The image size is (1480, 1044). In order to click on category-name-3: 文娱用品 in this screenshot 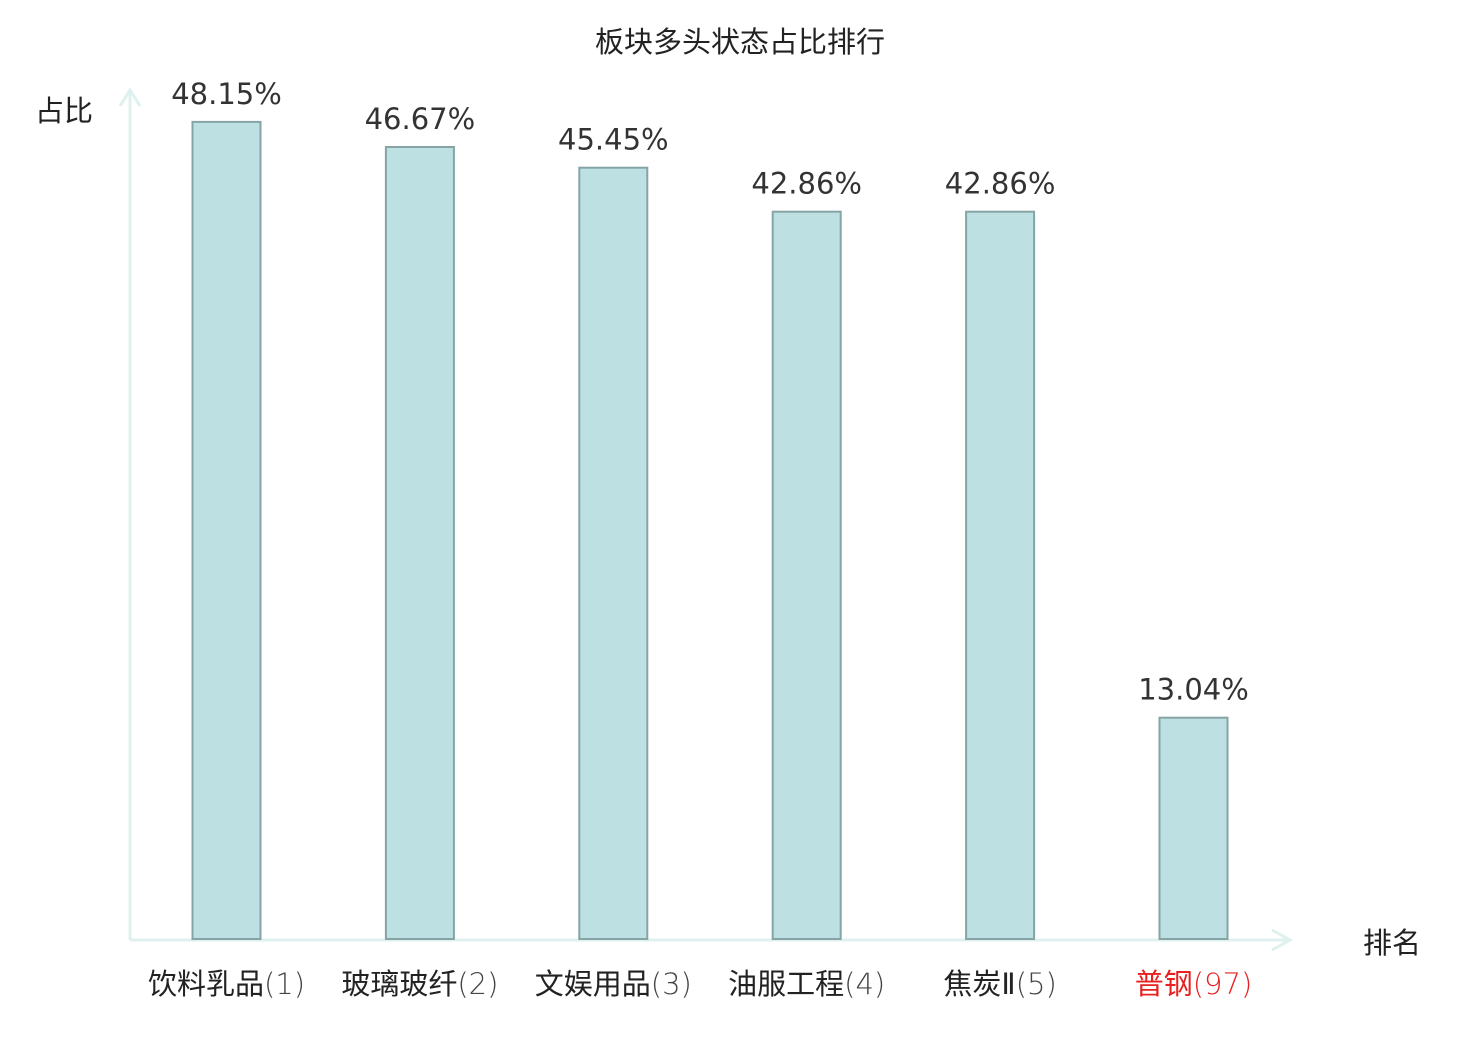, I will do `click(593, 984)`.